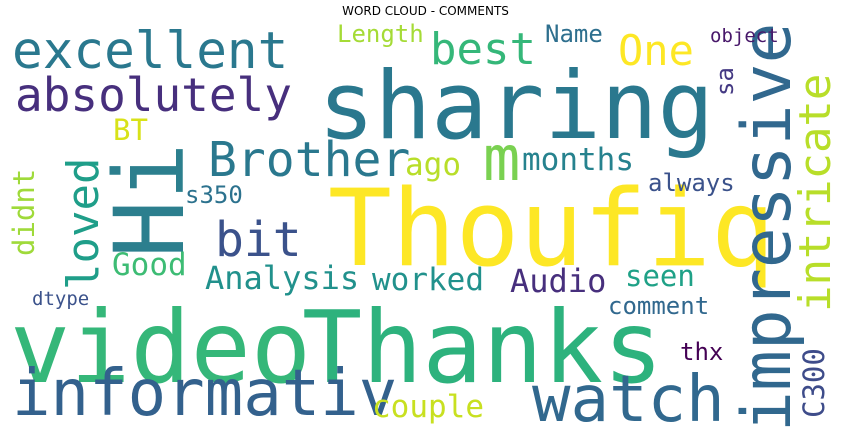  Describe the element at coordinates (574, 34) in the screenshot. I see `word-name: Name` at that location.